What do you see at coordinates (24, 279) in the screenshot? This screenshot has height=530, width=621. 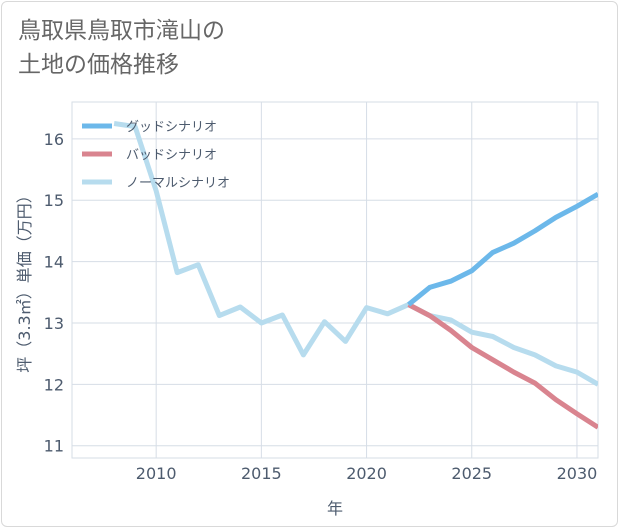 I see `y-axis-title: 坪（3.3㎡）単価（万円）` at bounding box center [24, 279].